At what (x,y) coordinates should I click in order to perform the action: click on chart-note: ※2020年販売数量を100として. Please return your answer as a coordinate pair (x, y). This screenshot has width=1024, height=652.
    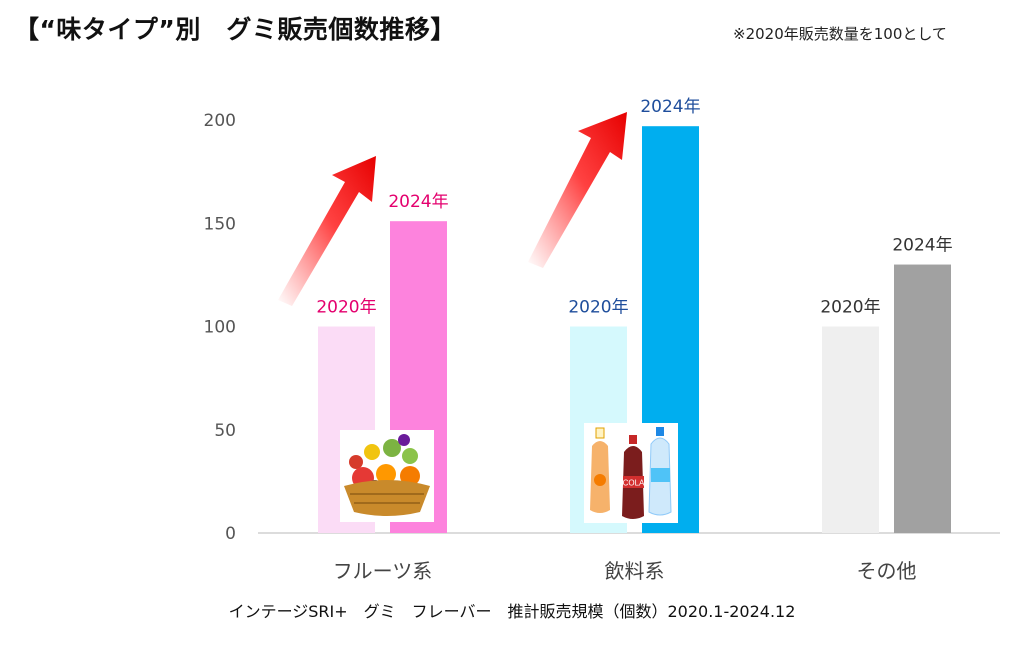
    Looking at the image, I should click on (840, 34).